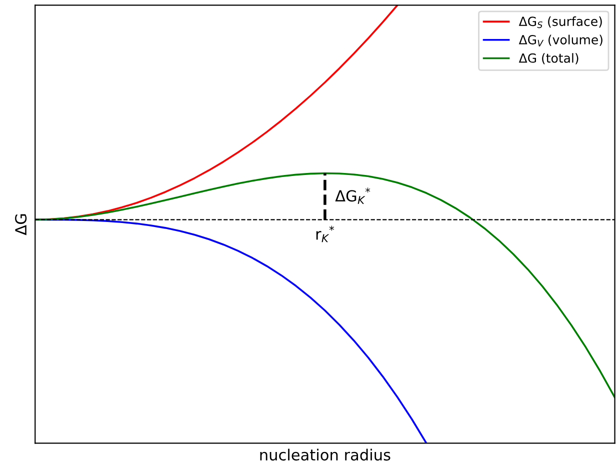  What do you see at coordinates (560, 22) in the screenshot?
I see `legend-label: ΔG$_{S}$ (surface)` at bounding box center [560, 22].